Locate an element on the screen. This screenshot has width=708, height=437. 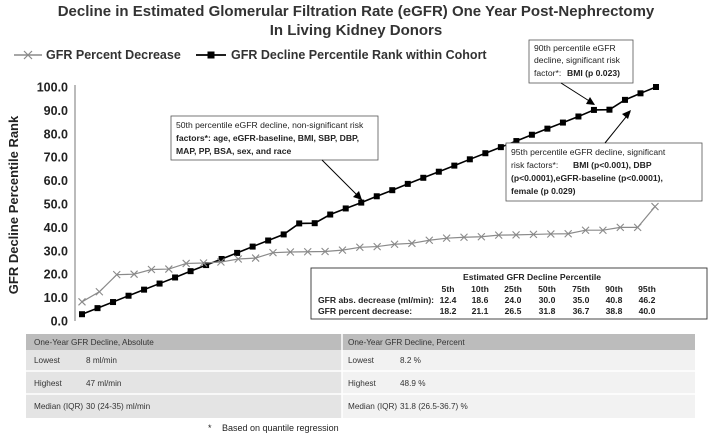
summary-left-label: Lowest is located at coordinates (47, 360).